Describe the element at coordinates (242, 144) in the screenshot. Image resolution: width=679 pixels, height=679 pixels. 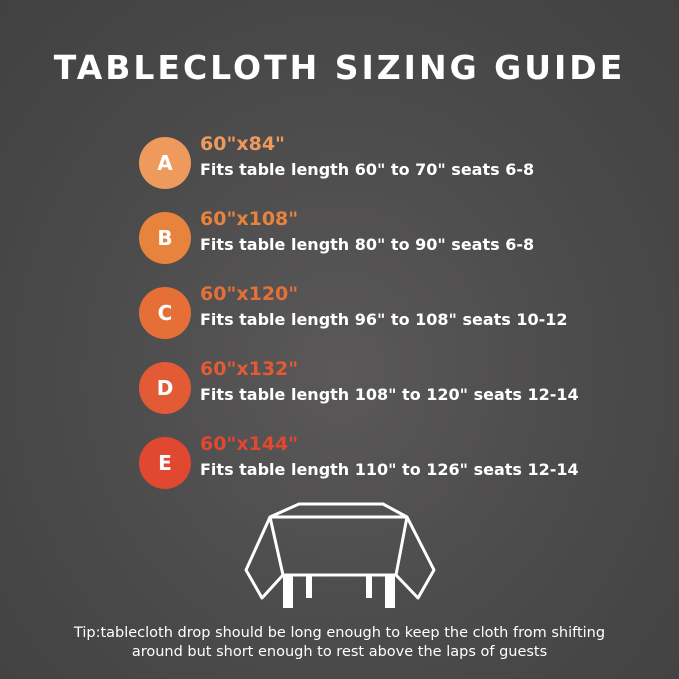
I see `size-dimensions: 60"x84"` at that location.